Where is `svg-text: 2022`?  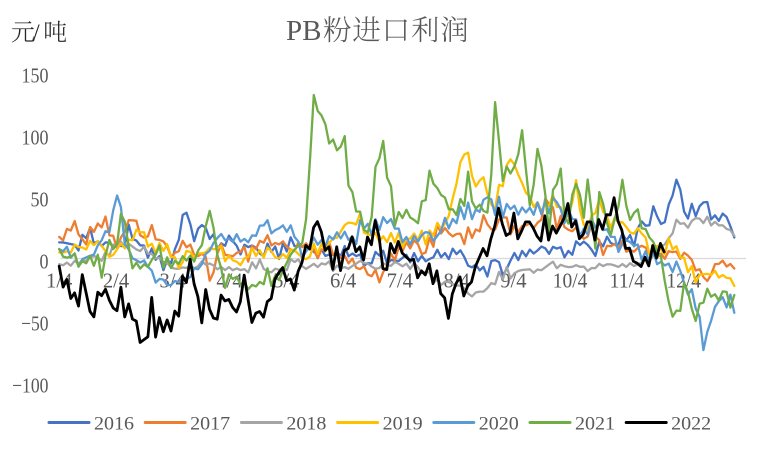
svg-text: 2022 is located at coordinates (691, 423).